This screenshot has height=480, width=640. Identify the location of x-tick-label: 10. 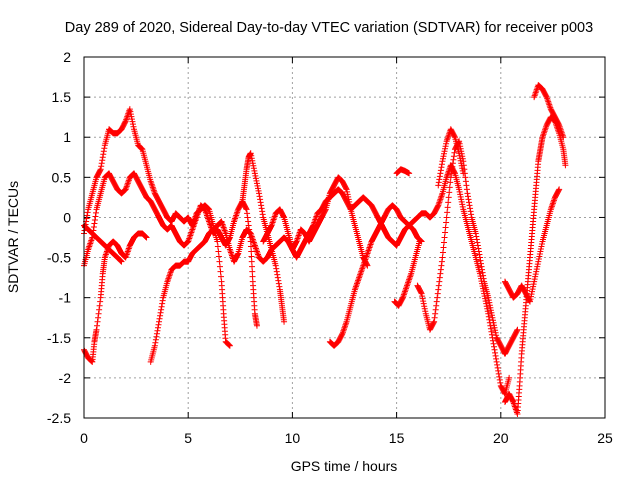
(293, 438).